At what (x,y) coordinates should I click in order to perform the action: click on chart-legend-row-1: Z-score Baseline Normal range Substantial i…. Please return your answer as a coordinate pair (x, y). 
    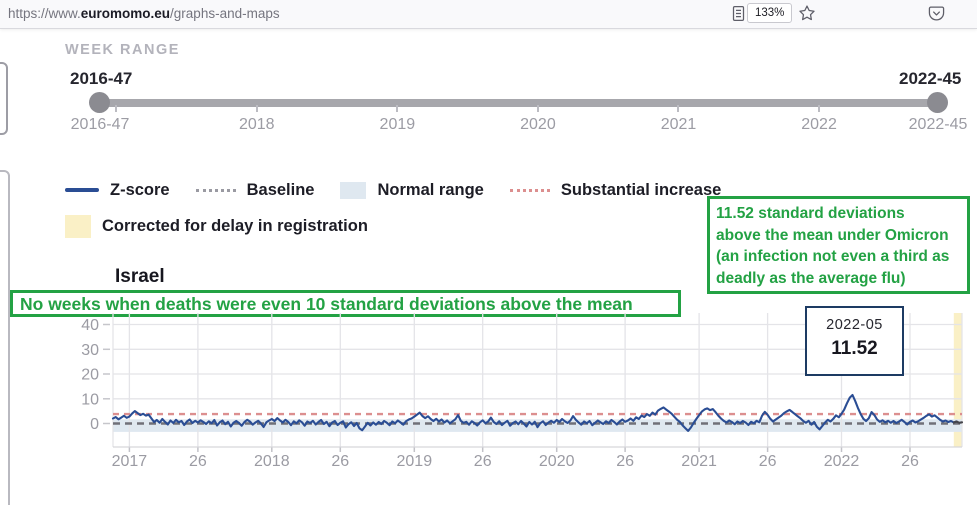
    Looking at the image, I should click on (406, 190).